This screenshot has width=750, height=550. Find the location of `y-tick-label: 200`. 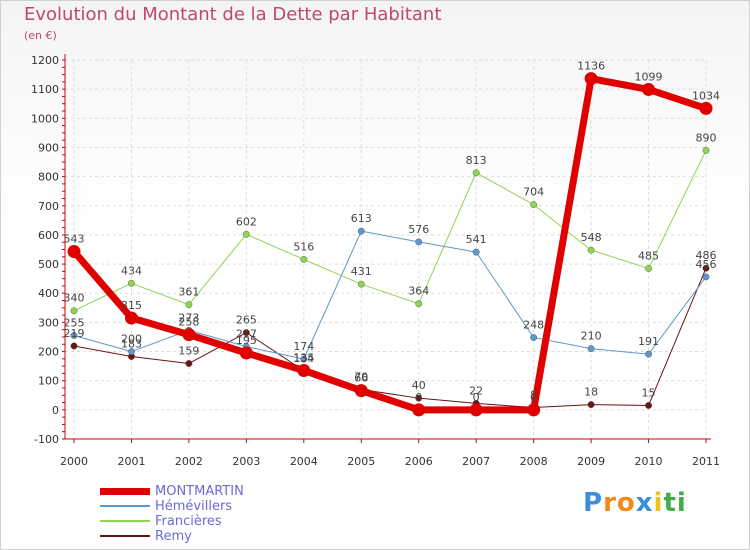

y-tick-label: 200 is located at coordinates (48, 352).